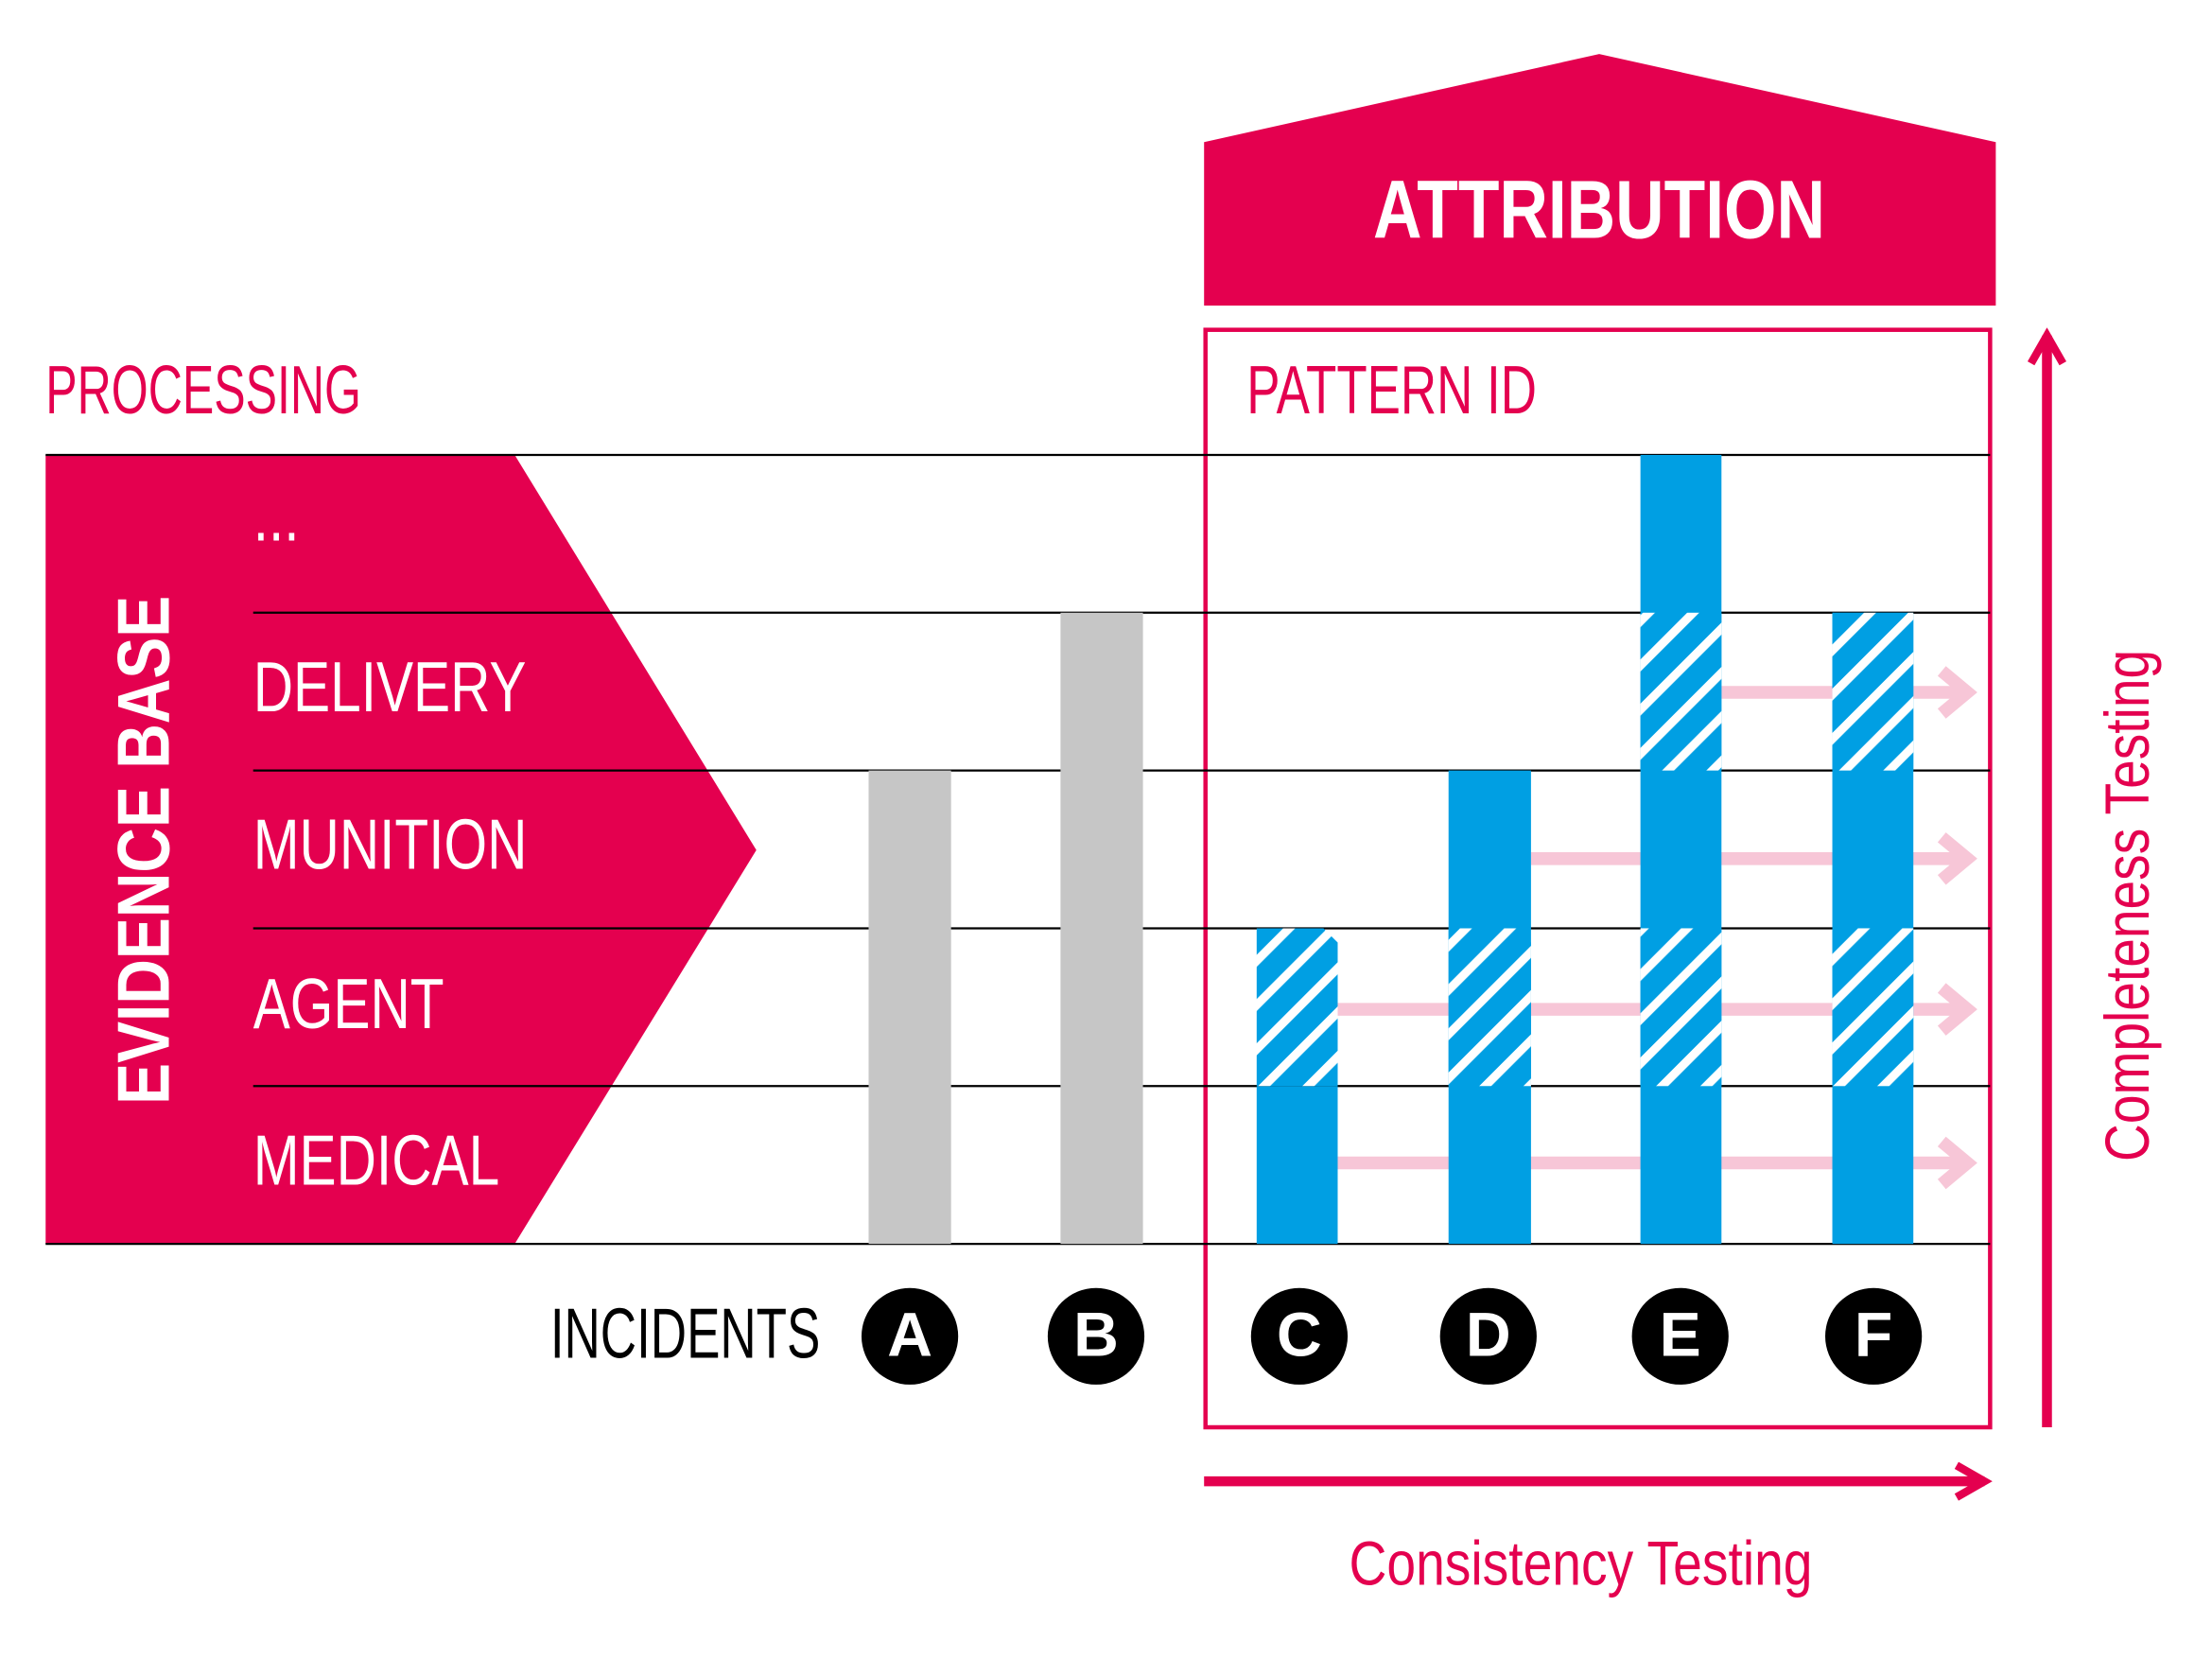 The width and height of the screenshot is (2212, 1659). I want to click on row-label: AGENT, so click(348, 1004).